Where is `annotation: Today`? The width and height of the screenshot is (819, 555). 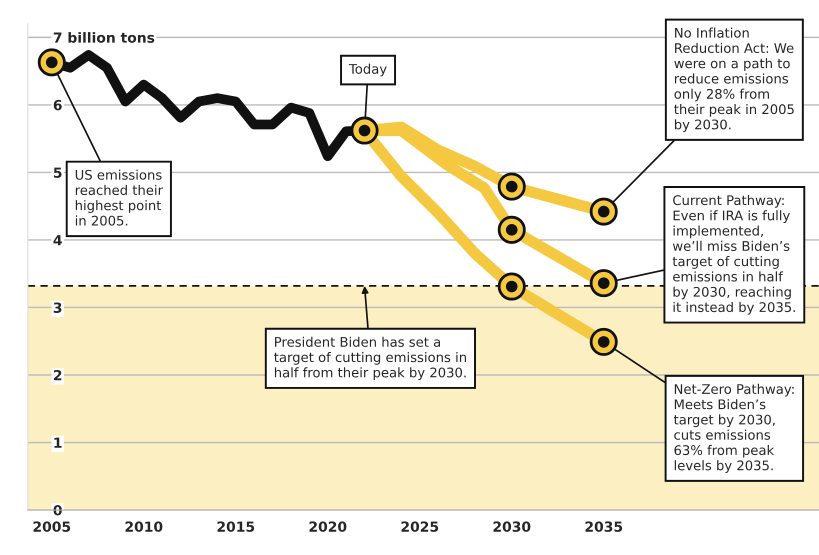 annotation: Today is located at coordinates (367, 70).